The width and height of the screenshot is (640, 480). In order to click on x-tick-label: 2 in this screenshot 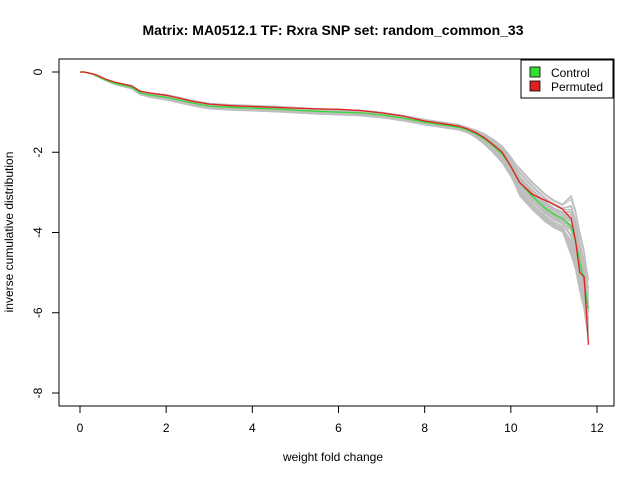, I will do `click(166, 428)`.